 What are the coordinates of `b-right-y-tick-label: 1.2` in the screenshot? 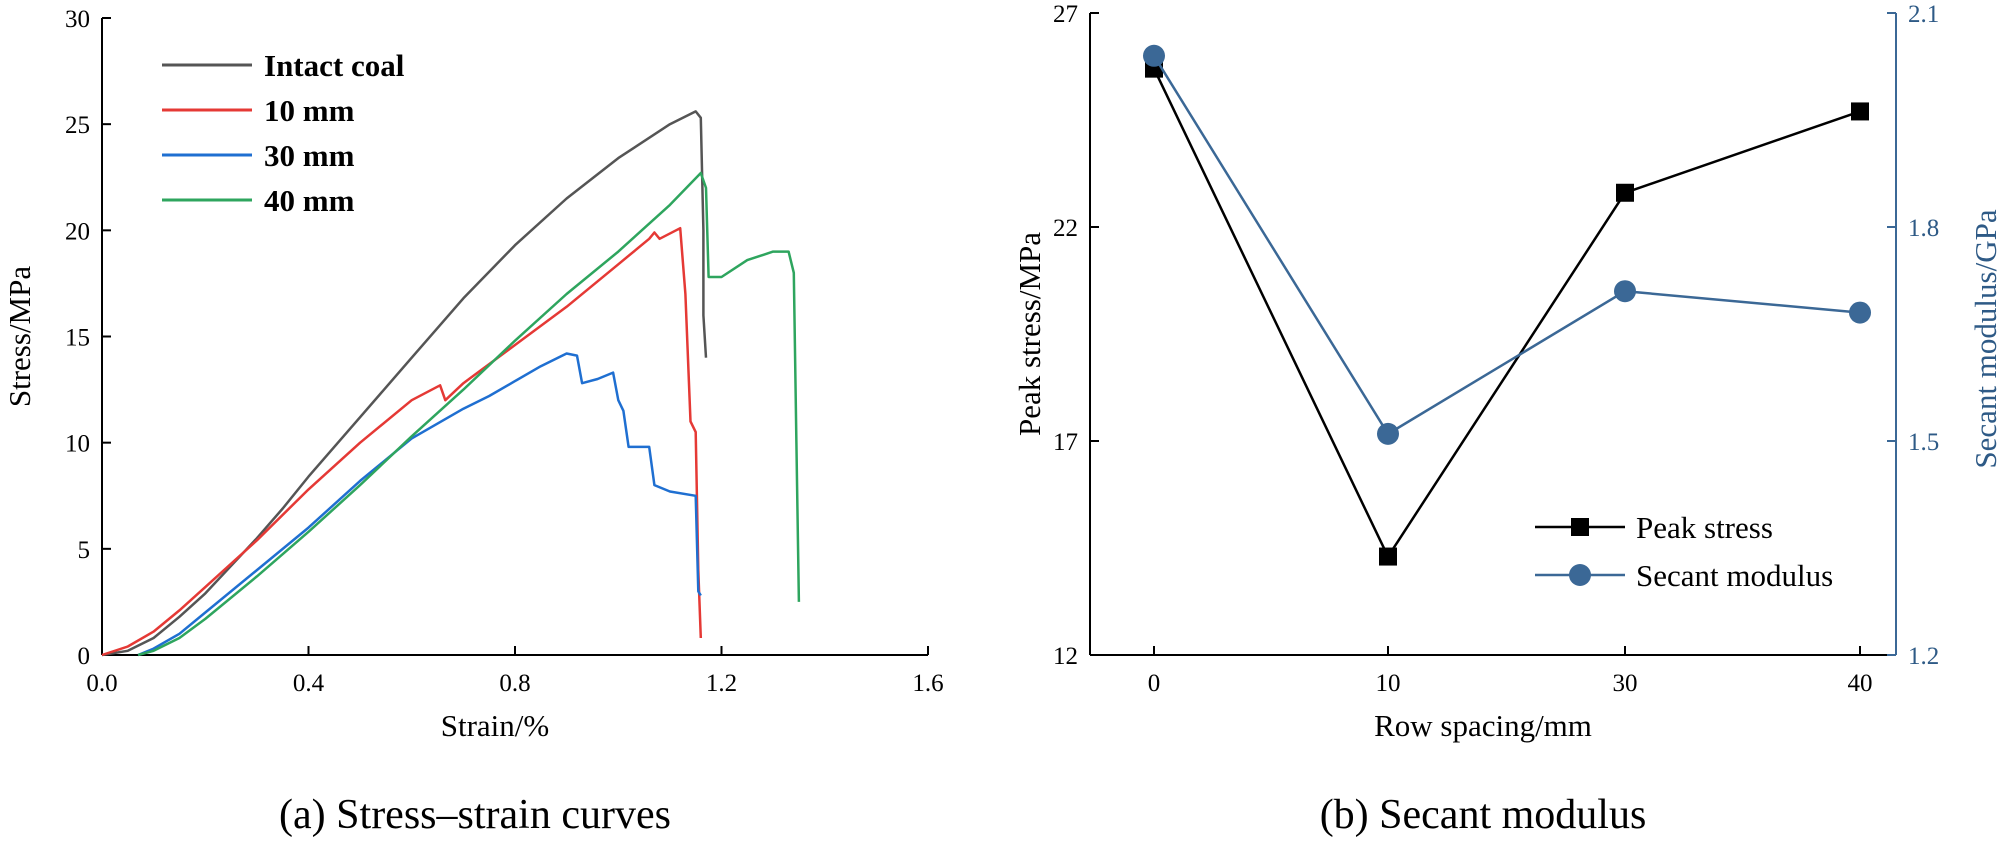 It's located at (1923, 656).